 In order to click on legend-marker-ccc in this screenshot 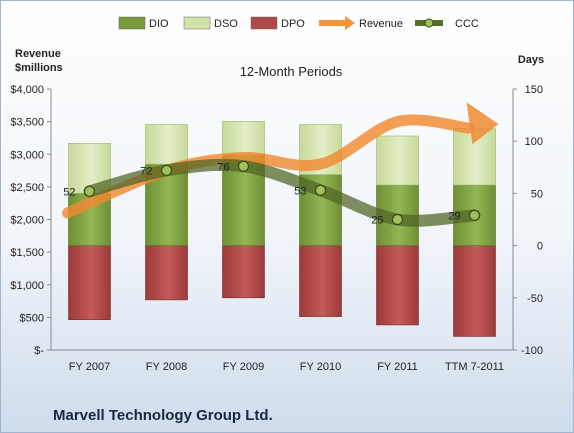, I will do `click(429, 23)`.